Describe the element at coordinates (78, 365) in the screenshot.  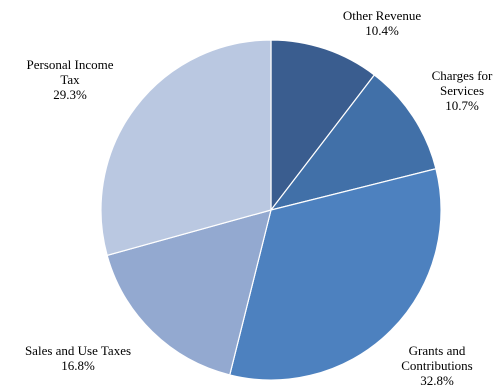
I see `slice-percent: 16.8%` at that location.